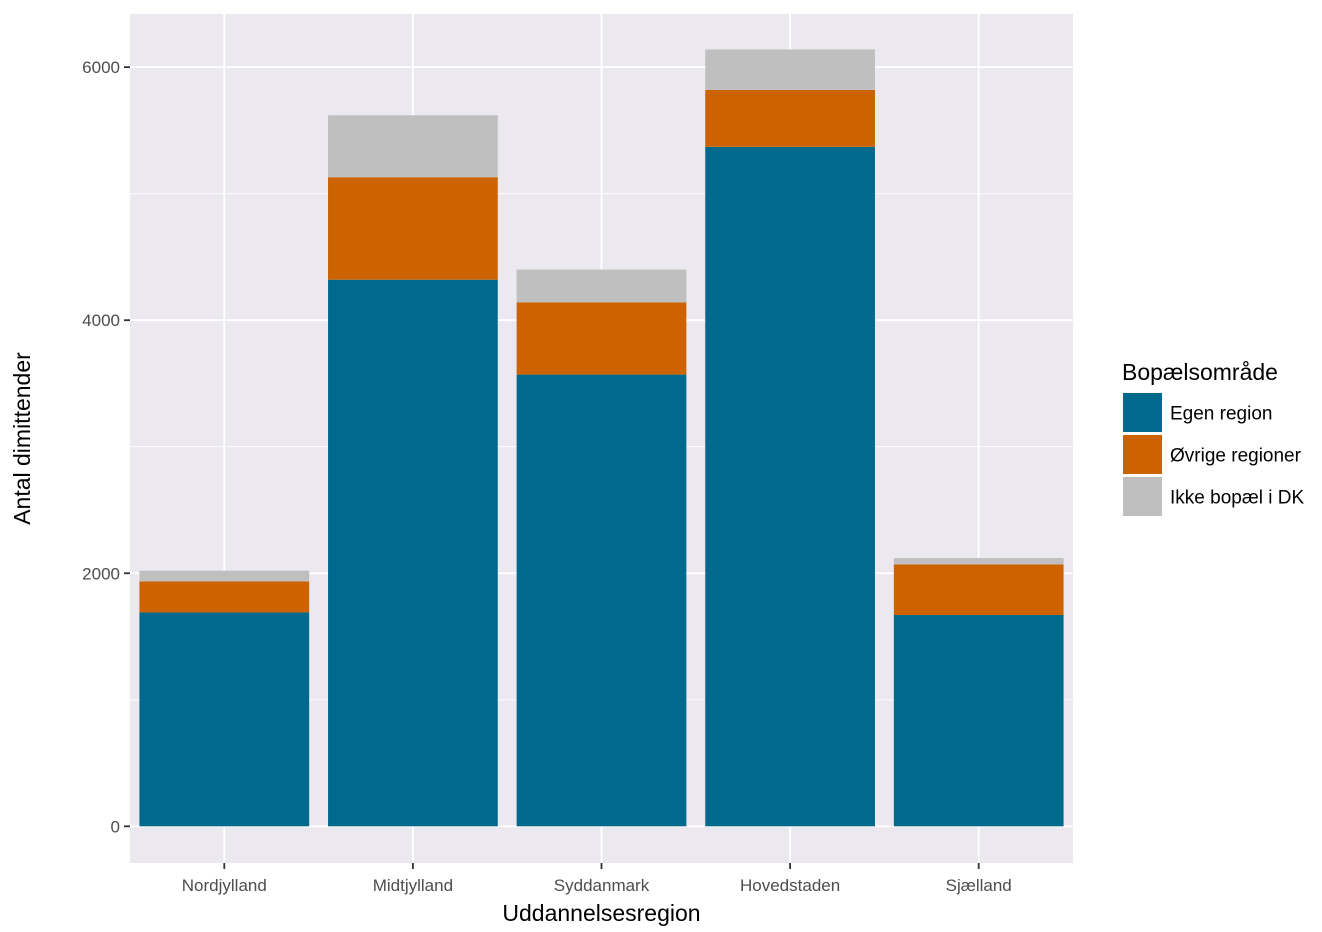 This screenshot has height=932, width=1322. I want to click on x-tick-label: Nordjylland, so click(224, 885).